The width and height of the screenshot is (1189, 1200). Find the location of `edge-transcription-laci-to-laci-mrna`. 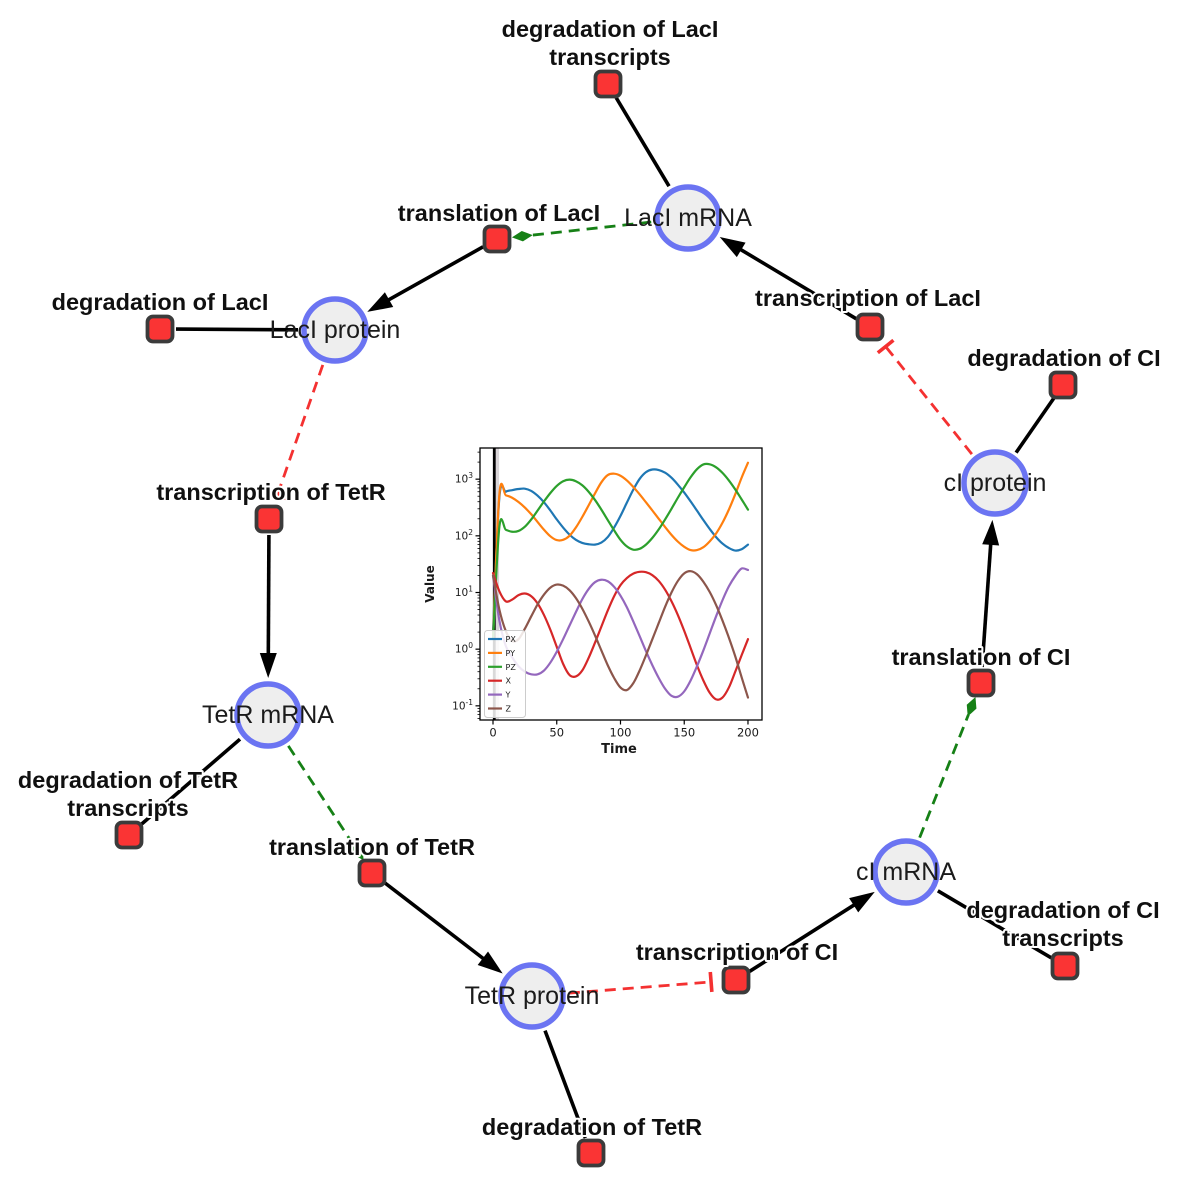

edge-transcription-laci-to-laci-mrna is located at coordinates (788, 279).